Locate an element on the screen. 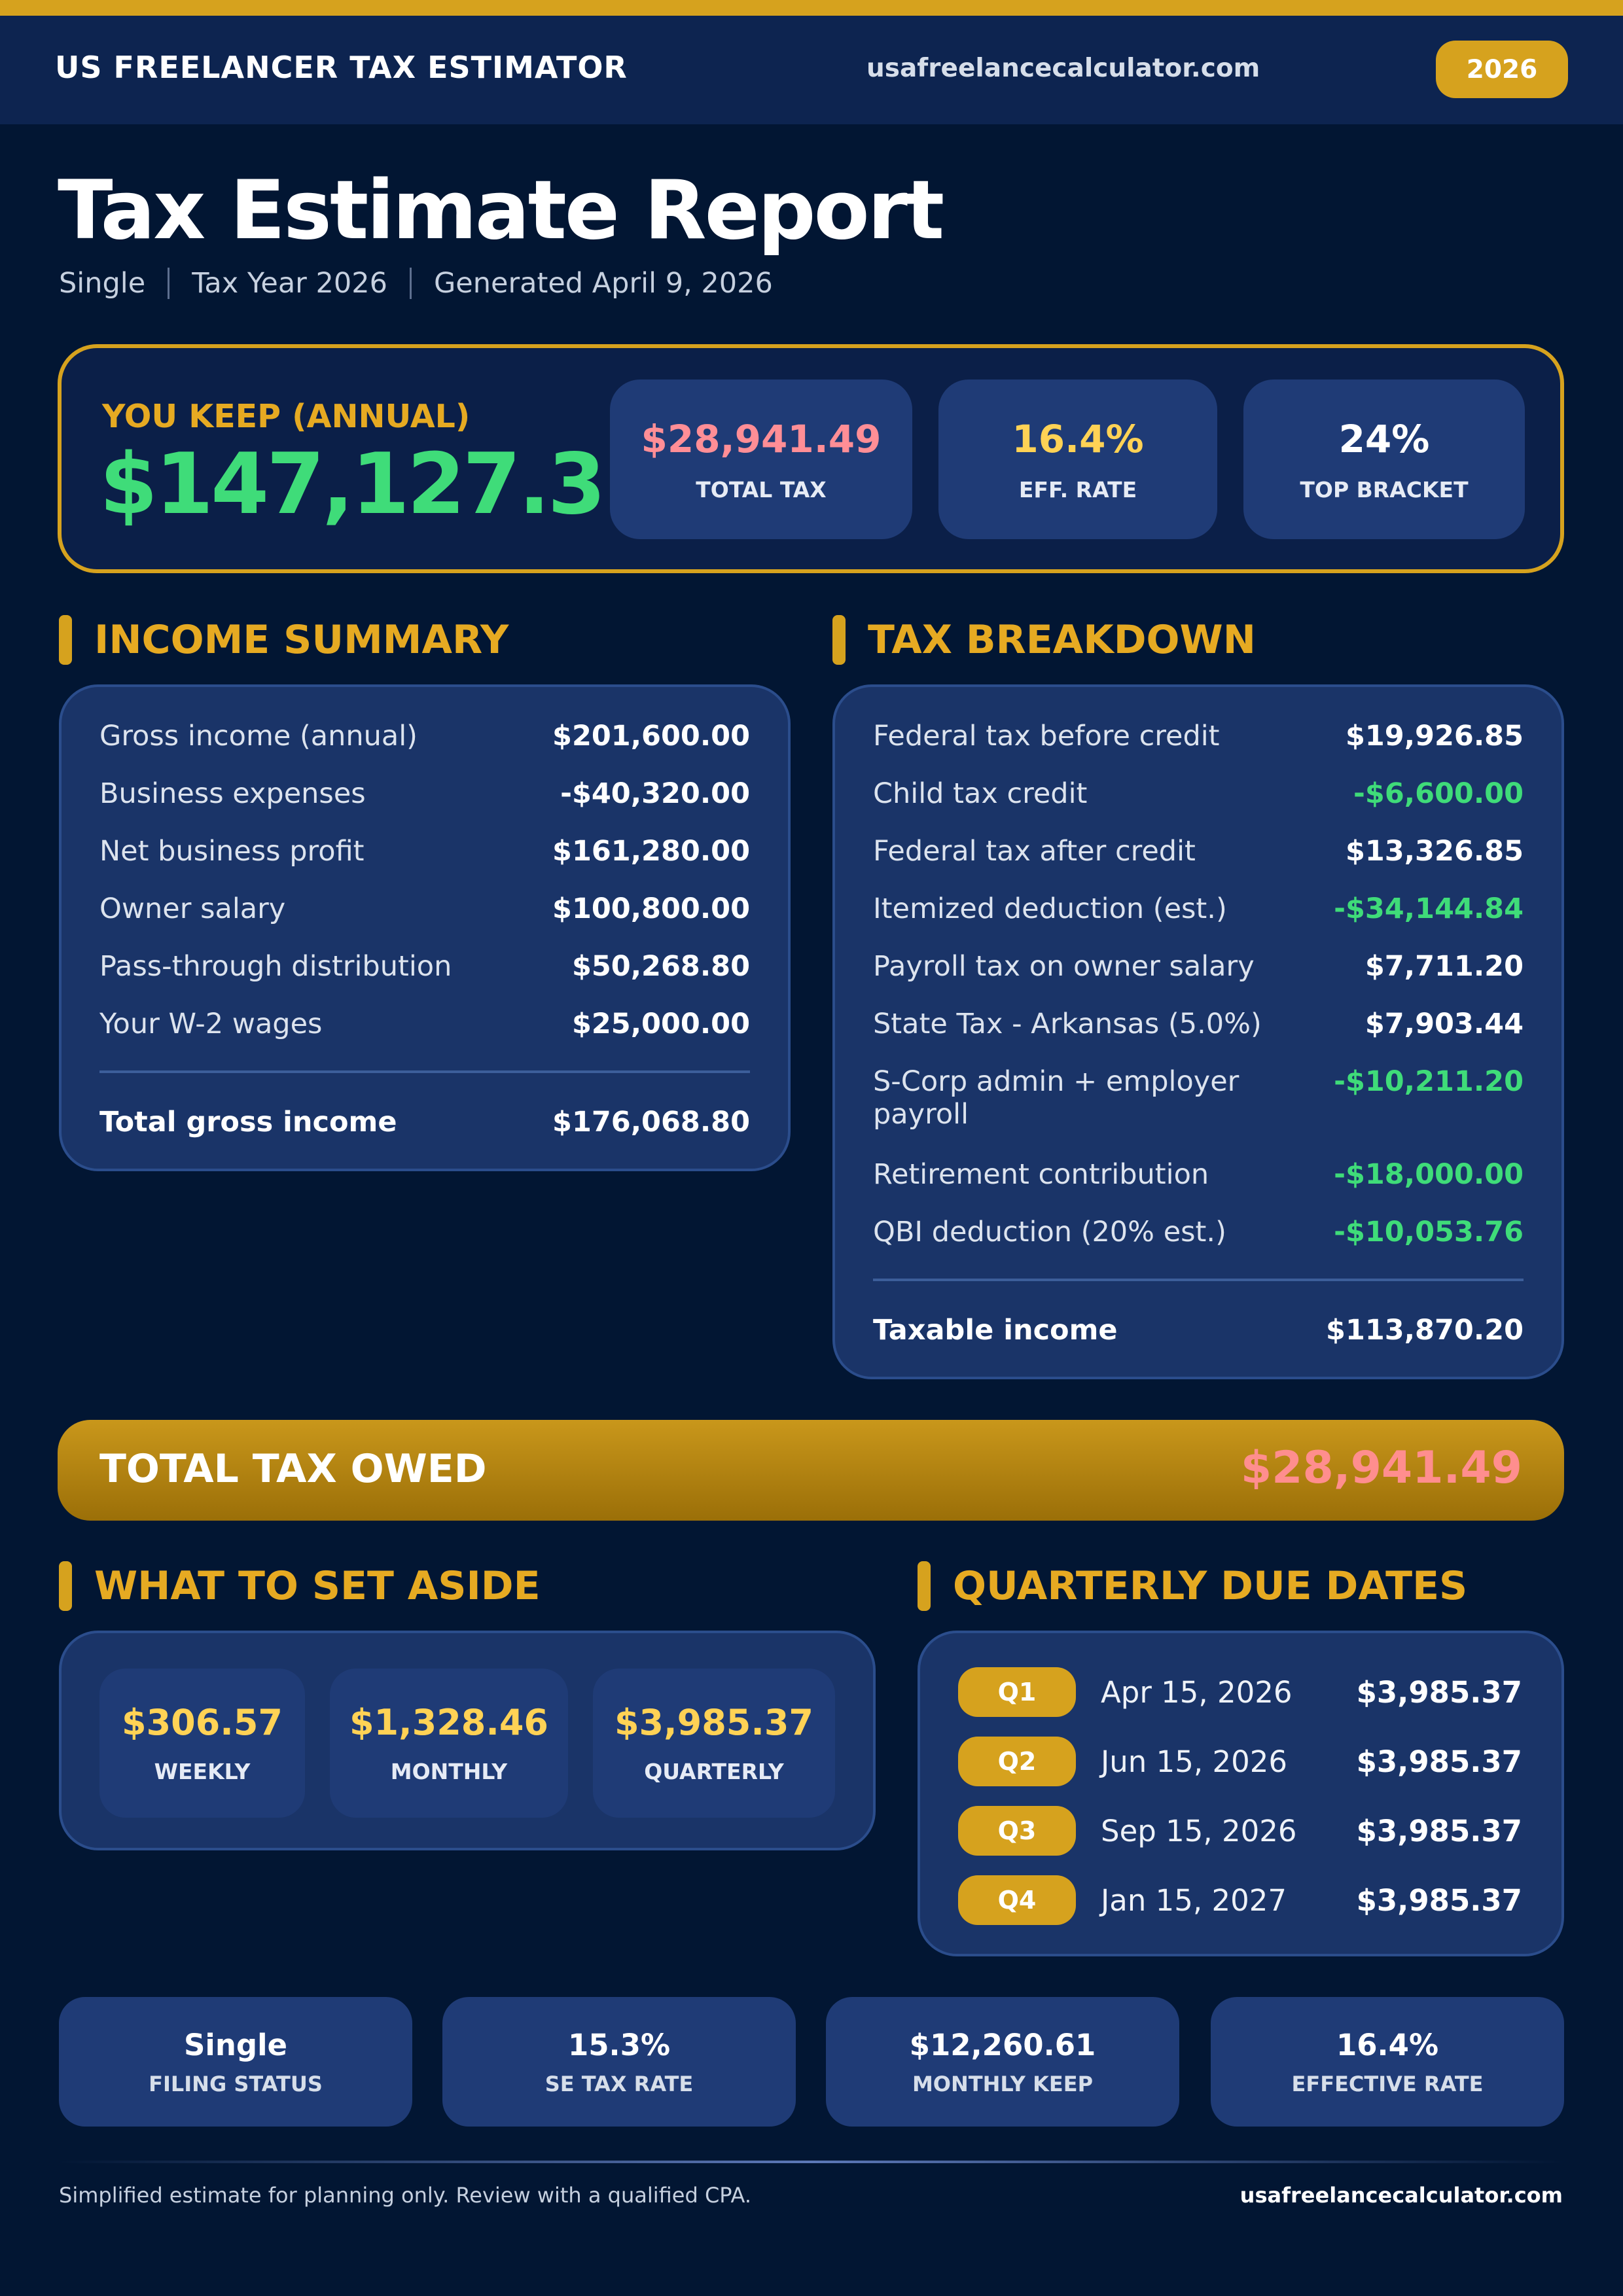 The image size is (1623, 2296). filing-status-text: Single is located at coordinates (102, 283).